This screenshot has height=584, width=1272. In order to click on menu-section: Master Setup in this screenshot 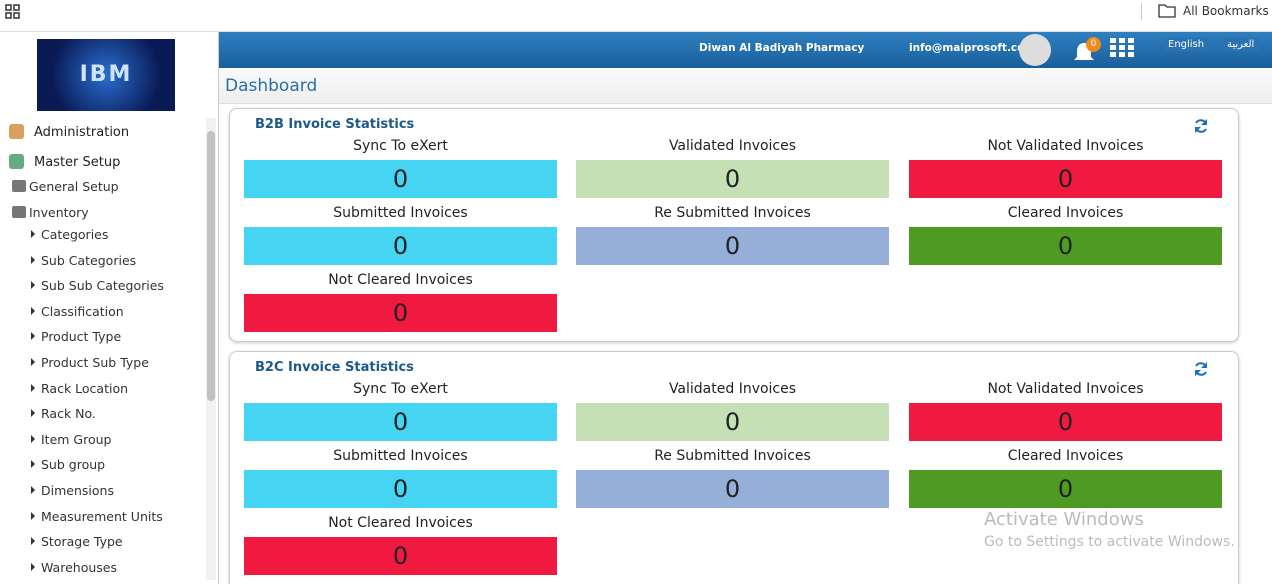, I will do `click(77, 162)`.